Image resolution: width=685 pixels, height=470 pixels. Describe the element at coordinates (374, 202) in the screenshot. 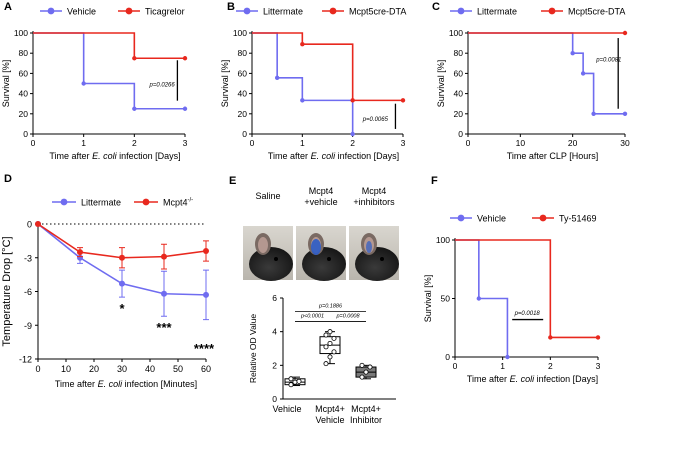

I see `photo-caption: +inhibitors` at that location.